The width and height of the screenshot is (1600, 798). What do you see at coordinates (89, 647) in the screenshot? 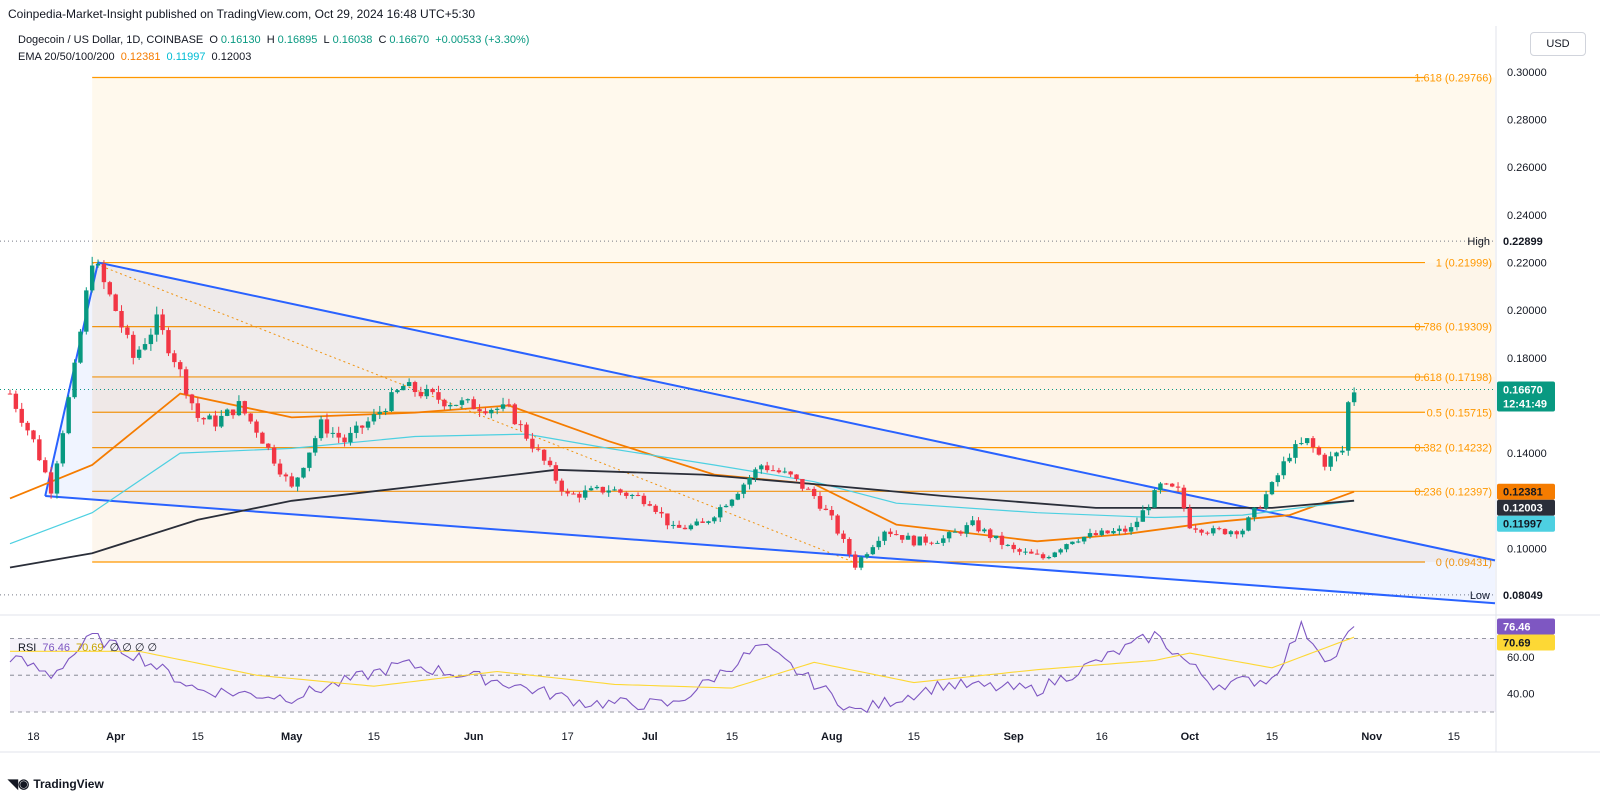
I see `rsi-legend: RSI 76.46 70.69 ∅ ∅ ∅ ∅` at bounding box center [89, 647].